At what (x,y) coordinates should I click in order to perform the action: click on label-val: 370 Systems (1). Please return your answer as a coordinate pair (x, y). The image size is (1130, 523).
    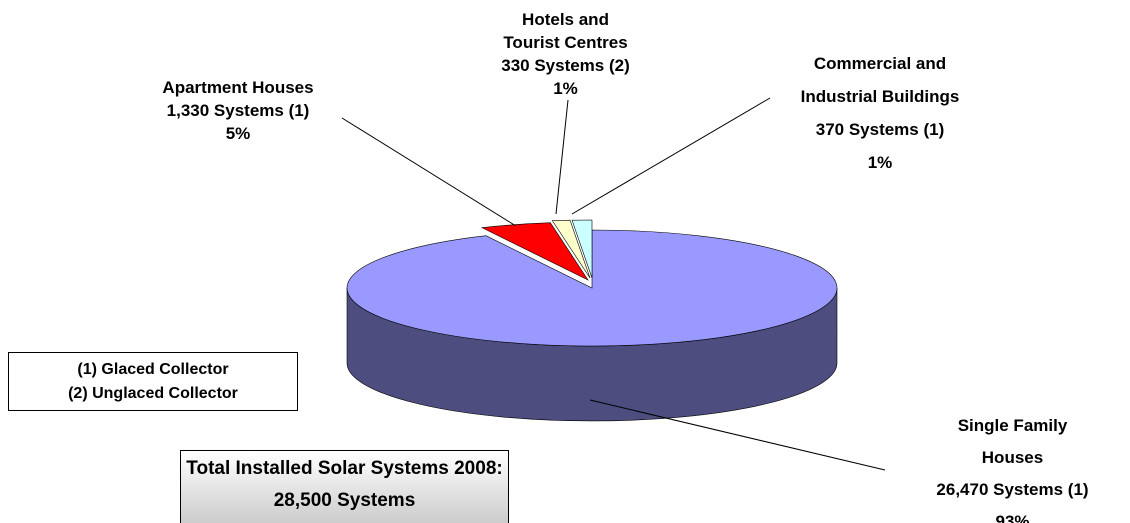
    Looking at the image, I should click on (880, 129).